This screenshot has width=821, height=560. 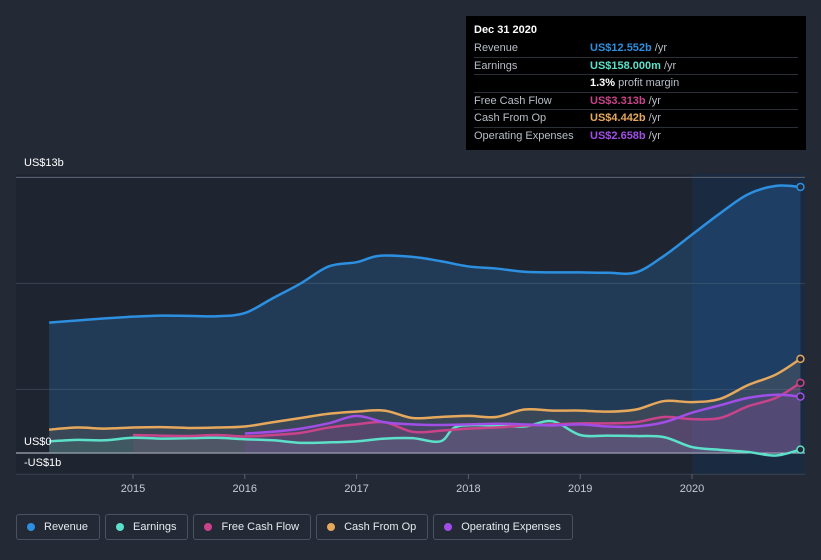 What do you see at coordinates (800, 359) in the screenshot?
I see `cfo-endpoint` at bounding box center [800, 359].